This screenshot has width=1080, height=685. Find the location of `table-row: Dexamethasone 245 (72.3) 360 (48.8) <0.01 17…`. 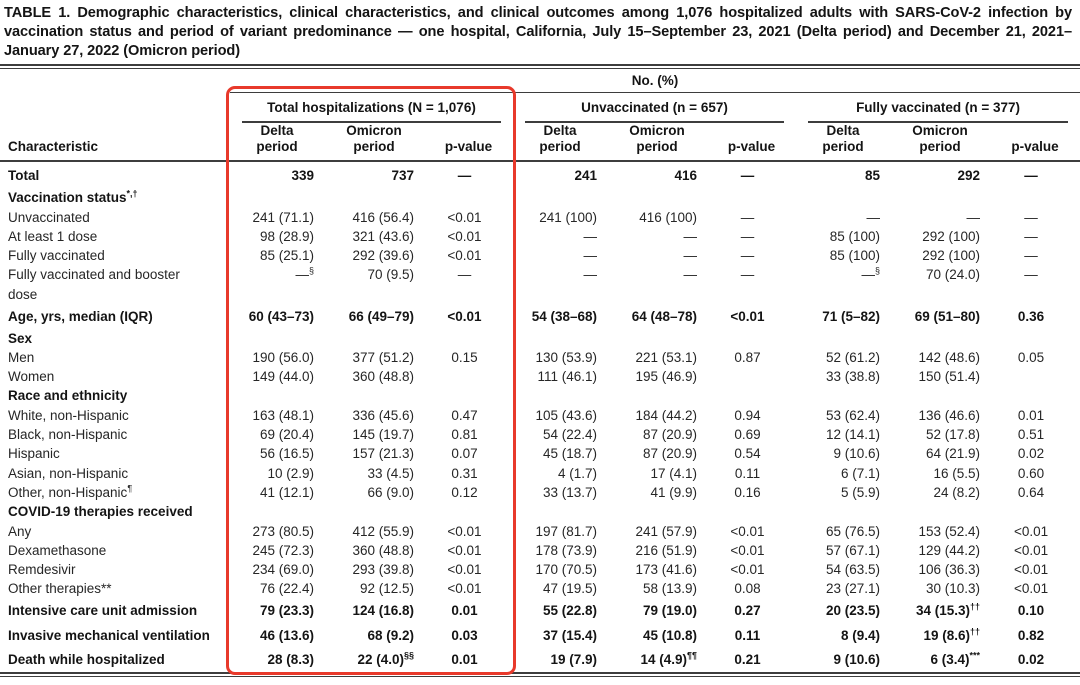

table-row: Dexamethasone 245 (72.3) 360 (48.8) <0.01 17… is located at coordinates (540, 550).